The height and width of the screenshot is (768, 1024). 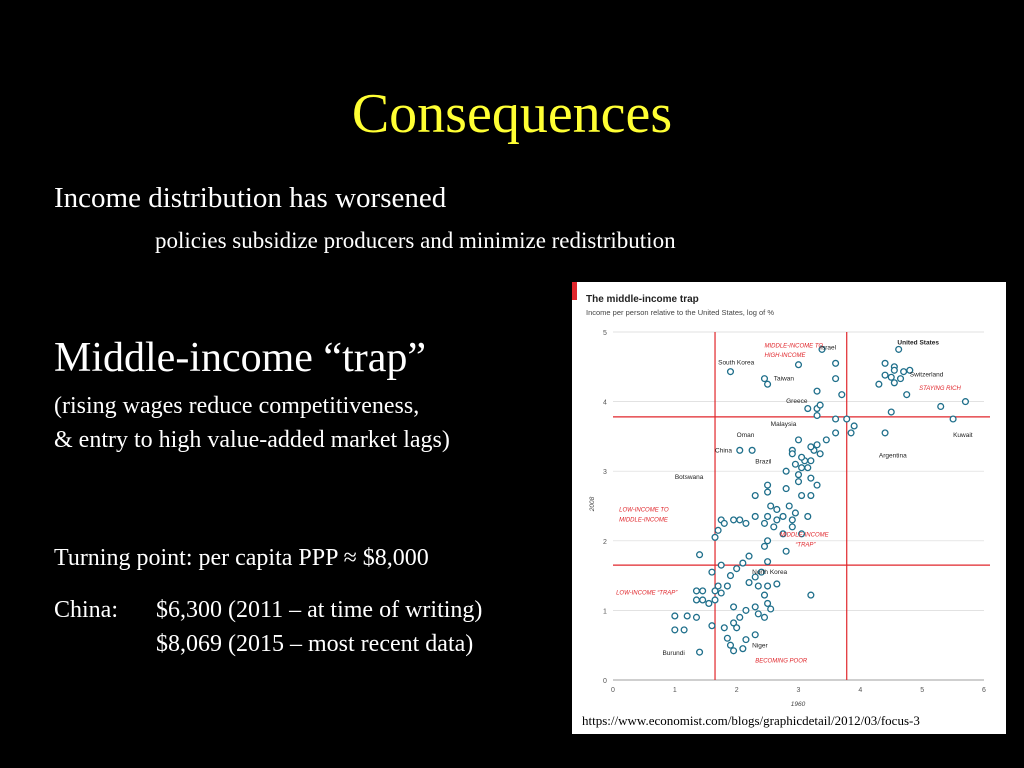 I want to click on country-label: South Korea, so click(x=736, y=363).